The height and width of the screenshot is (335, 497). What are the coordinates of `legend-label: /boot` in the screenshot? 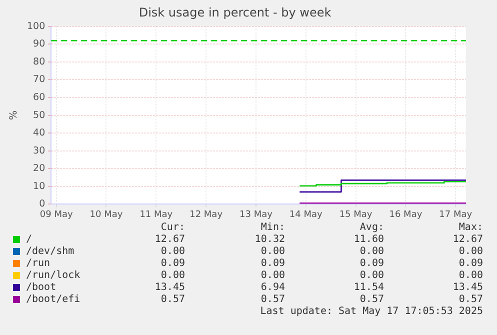 It's located at (41, 287).